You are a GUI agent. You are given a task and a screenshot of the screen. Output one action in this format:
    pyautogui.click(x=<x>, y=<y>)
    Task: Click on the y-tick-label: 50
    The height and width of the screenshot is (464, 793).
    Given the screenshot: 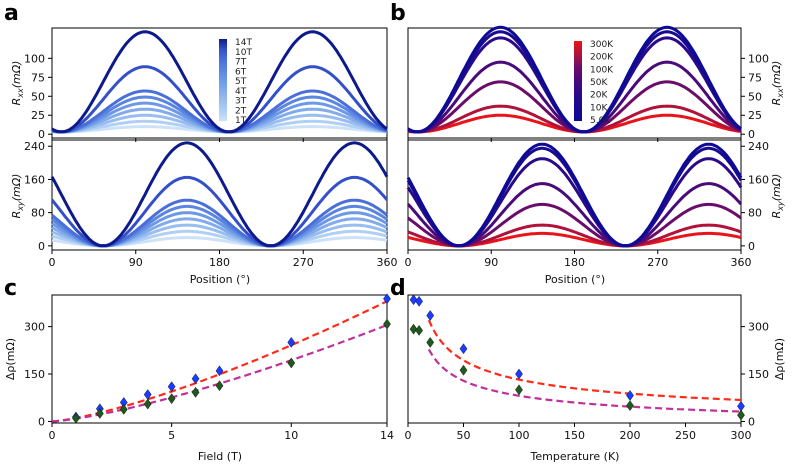 What is the action you would take?
    pyautogui.click(x=755, y=96)
    